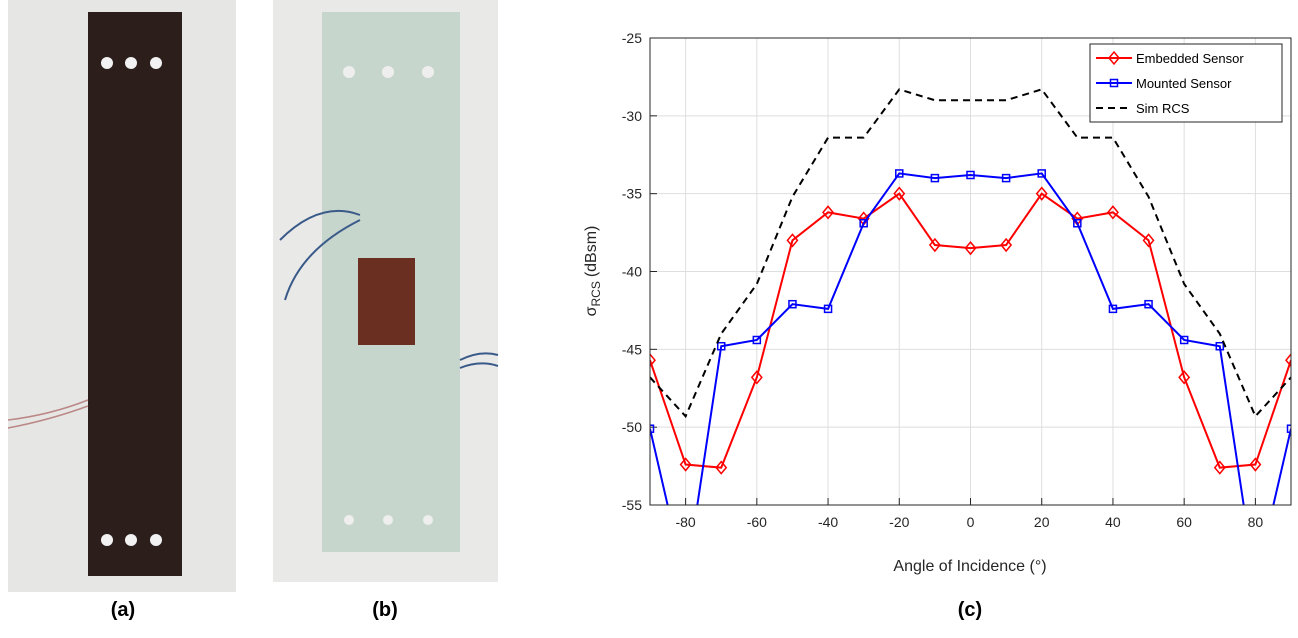 This screenshot has width=1298, height=638. What do you see at coordinates (385, 610) in the screenshot?
I see `panel-label: (b)` at bounding box center [385, 610].